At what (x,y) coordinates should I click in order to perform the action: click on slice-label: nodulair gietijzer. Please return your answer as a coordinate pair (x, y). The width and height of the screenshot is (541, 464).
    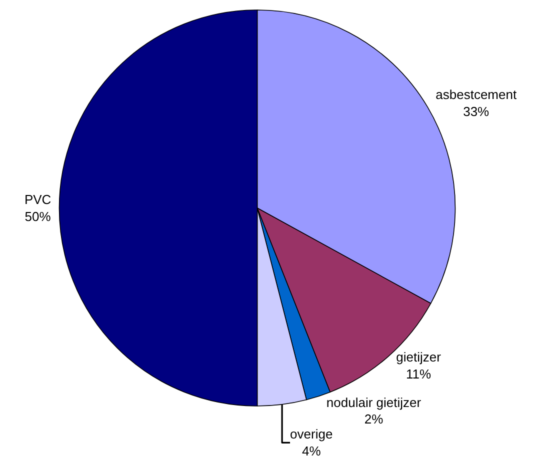
    Looking at the image, I should click on (374, 402).